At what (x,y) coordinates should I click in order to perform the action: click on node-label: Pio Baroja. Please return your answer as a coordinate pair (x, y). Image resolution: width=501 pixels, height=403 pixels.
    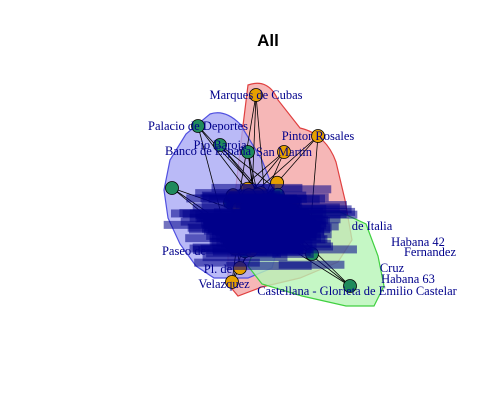
    Looking at the image, I should click on (220, 145).